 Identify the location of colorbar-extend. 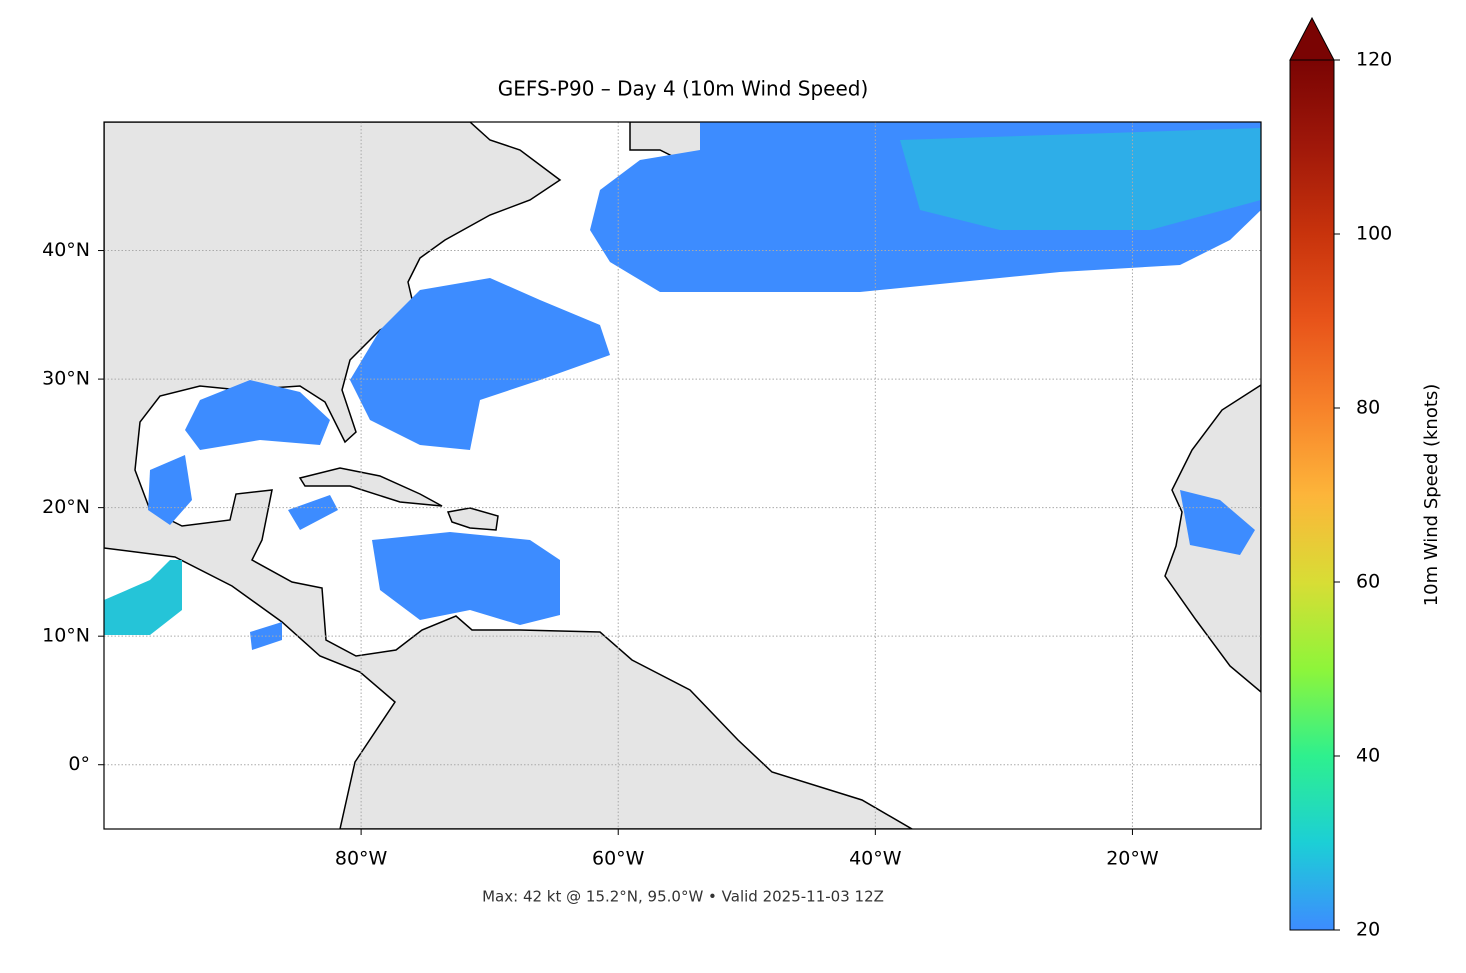
(1312, 38).